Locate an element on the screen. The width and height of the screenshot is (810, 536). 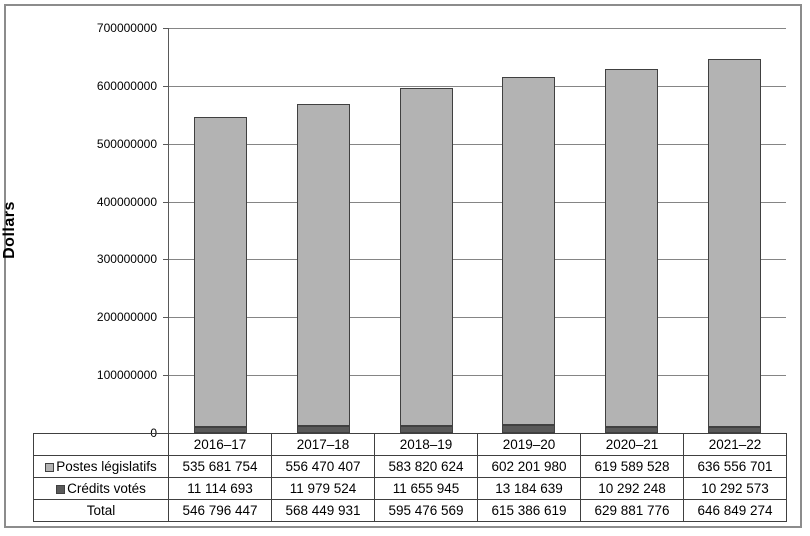
total-value-cell: 646 849 274 is located at coordinates (735, 510).